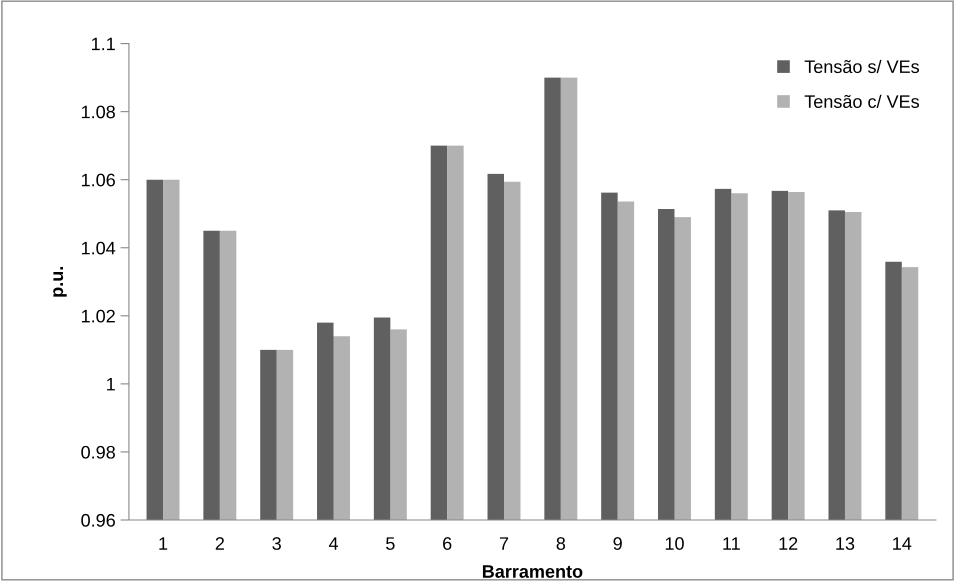  I want to click on y-tick-label: 1.08, so click(98, 112).